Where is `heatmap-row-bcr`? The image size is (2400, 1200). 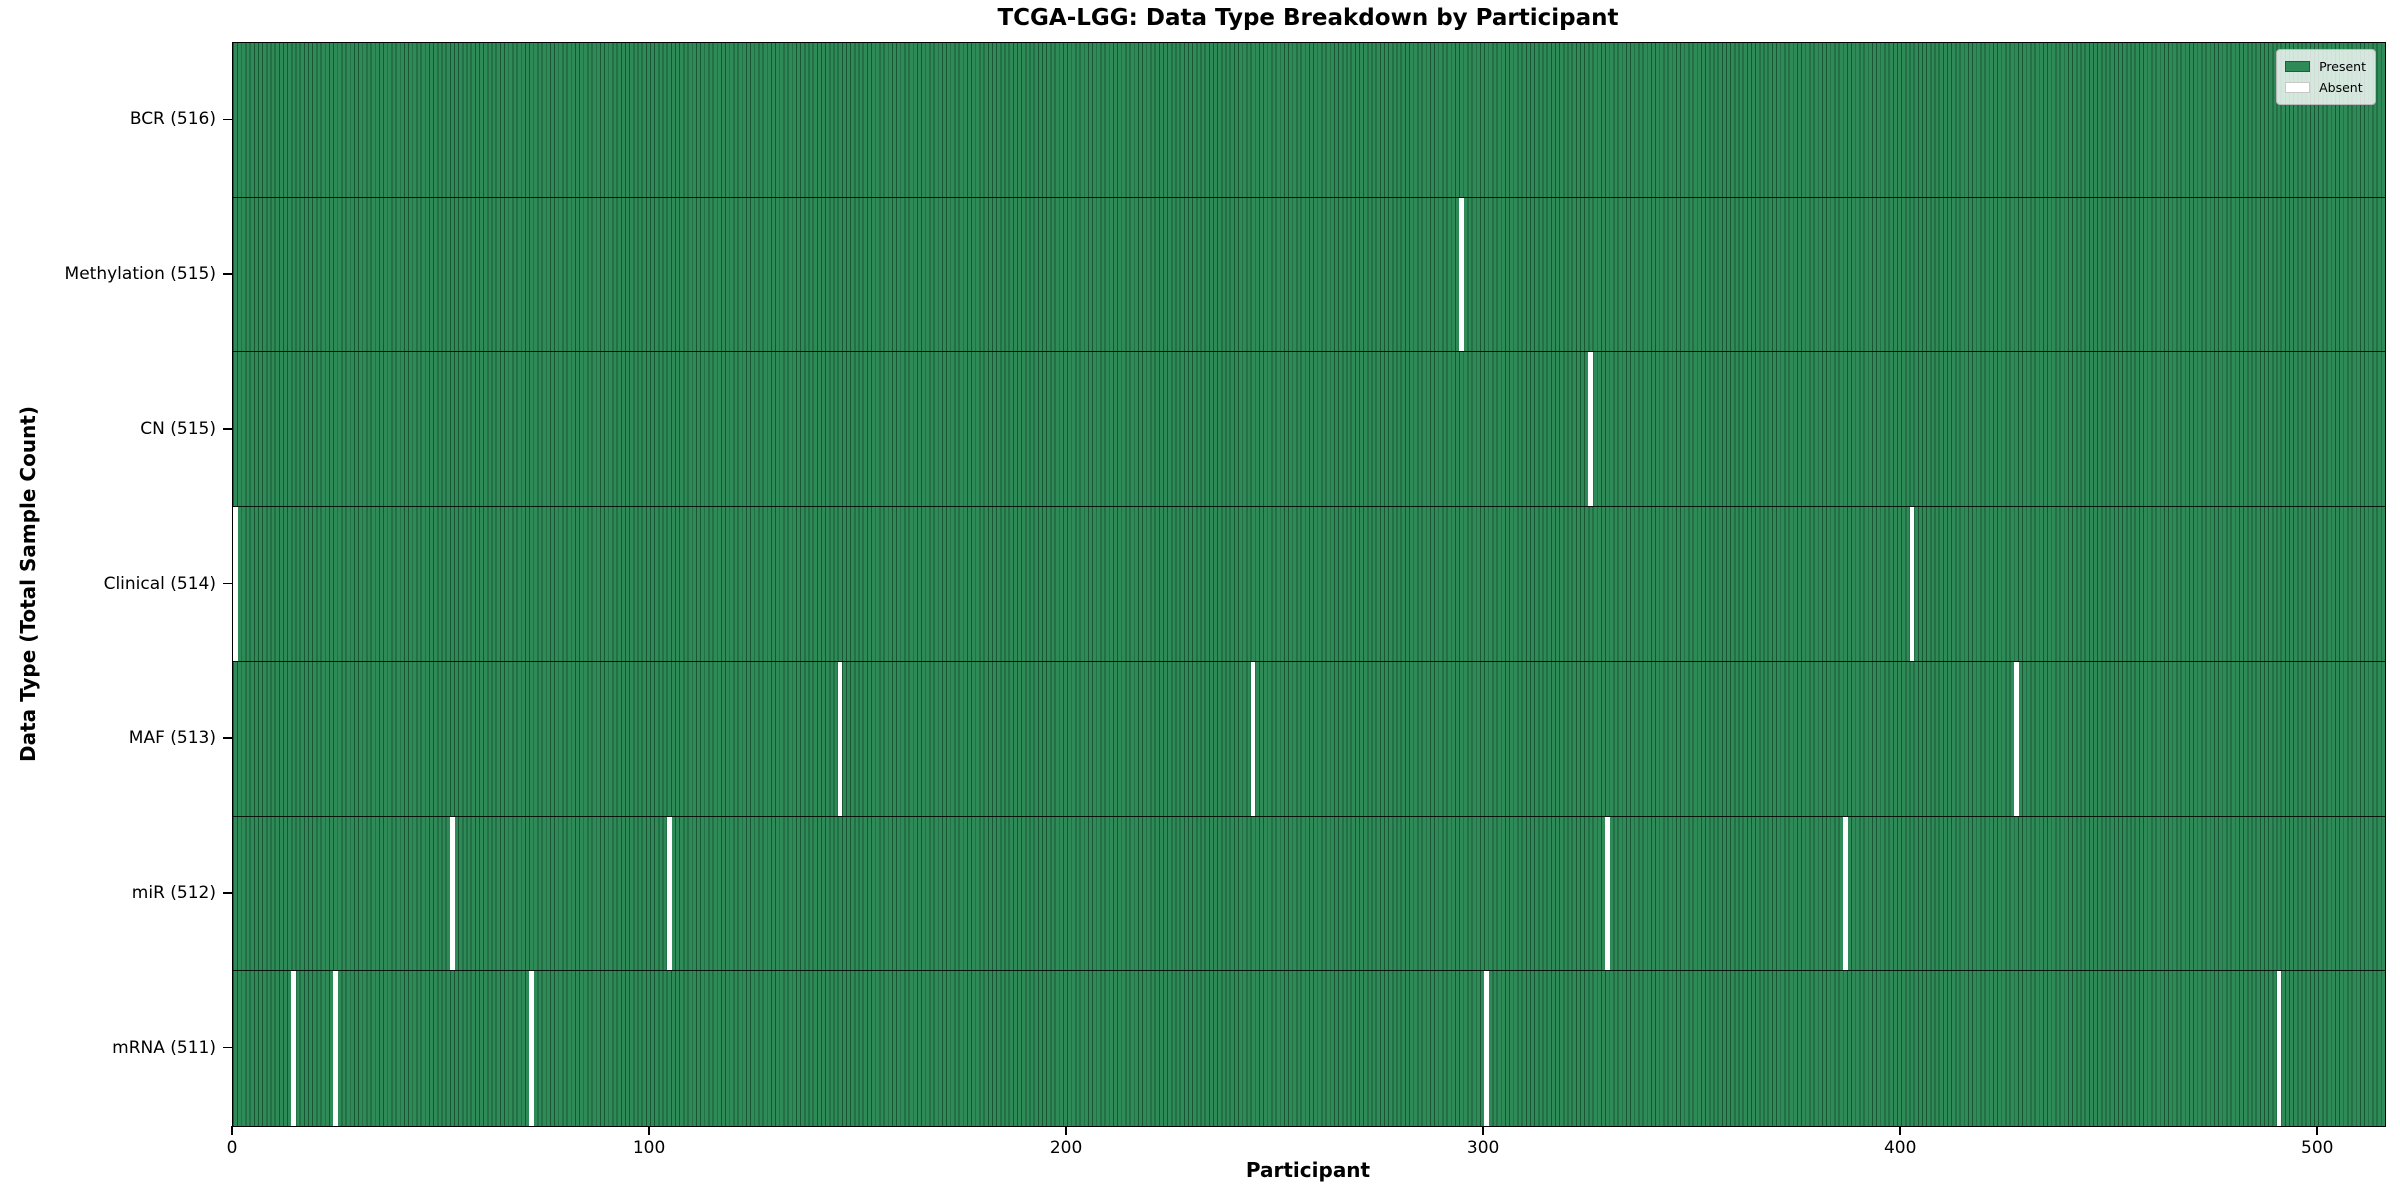
heatmap-row-bcr is located at coordinates (1309, 120).